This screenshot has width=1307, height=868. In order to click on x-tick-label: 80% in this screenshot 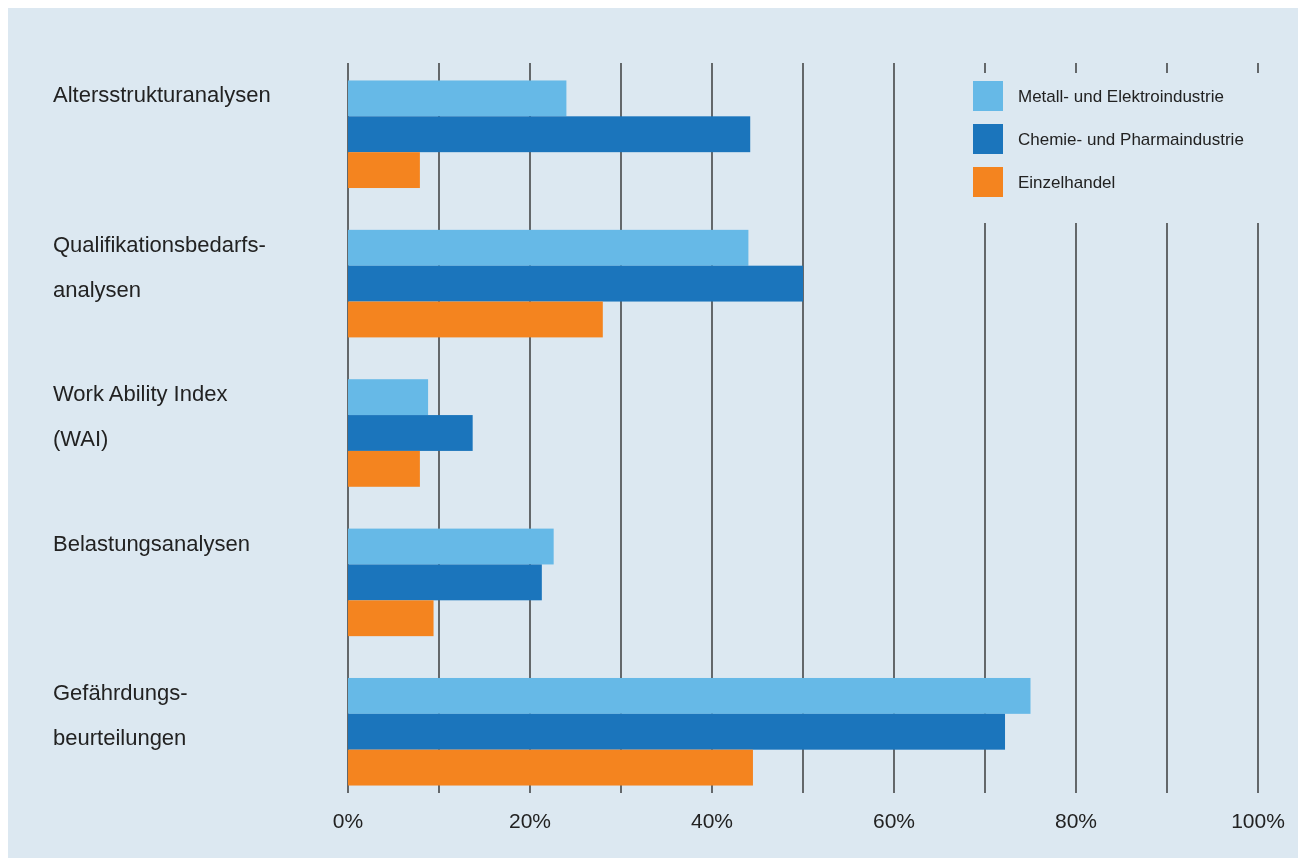, I will do `click(1076, 820)`.